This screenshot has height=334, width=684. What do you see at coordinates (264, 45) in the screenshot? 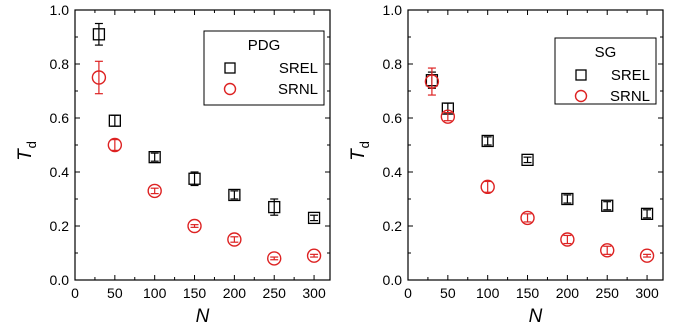
I see `legend-title: PDG` at bounding box center [264, 45].